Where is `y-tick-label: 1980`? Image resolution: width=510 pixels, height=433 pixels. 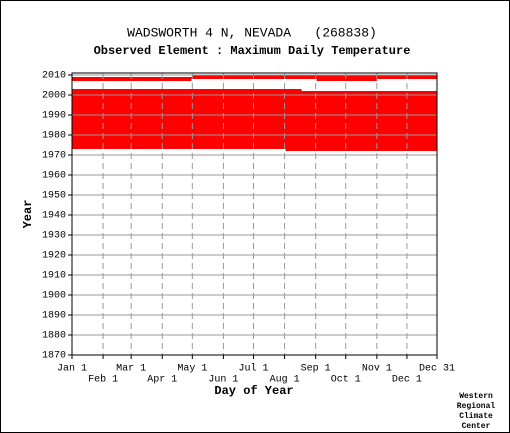
y-tick-label: 1980 is located at coordinates (54, 136).